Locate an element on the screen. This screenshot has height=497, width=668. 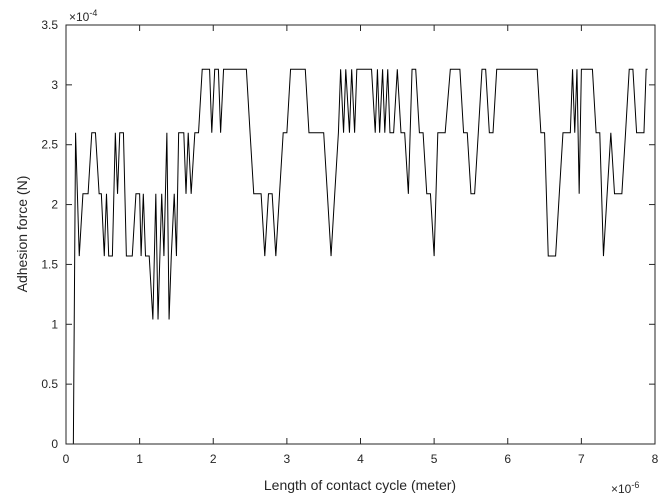
y-axis-multiplier-base: ×10 is located at coordinates (79, 17).